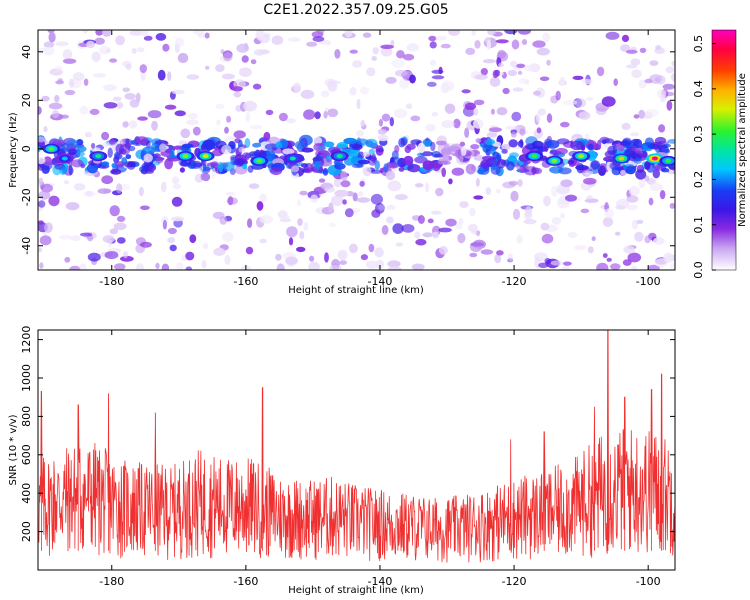 This screenshot has height=600, width=750. I want to click on y-tick-label: -40, so click(26, 246).